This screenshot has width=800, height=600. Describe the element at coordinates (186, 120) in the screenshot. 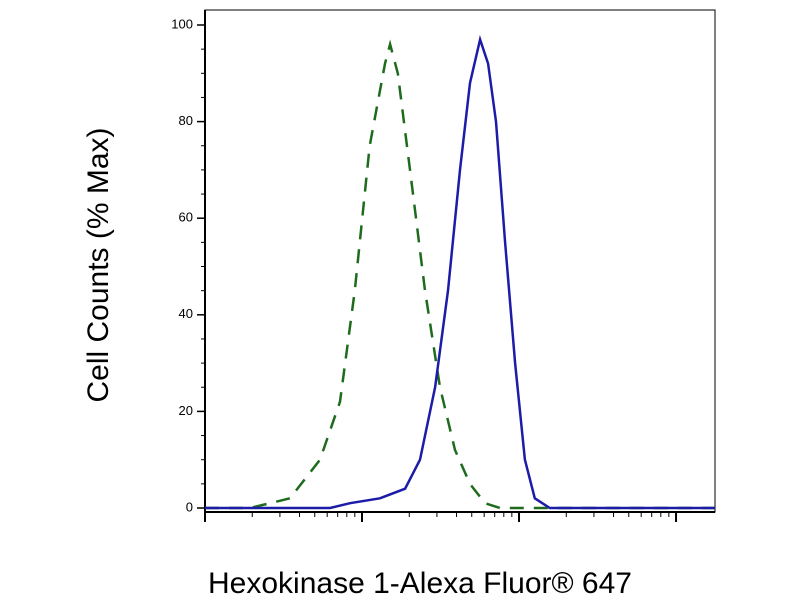

I see `y-tick-label: 80` at that location.